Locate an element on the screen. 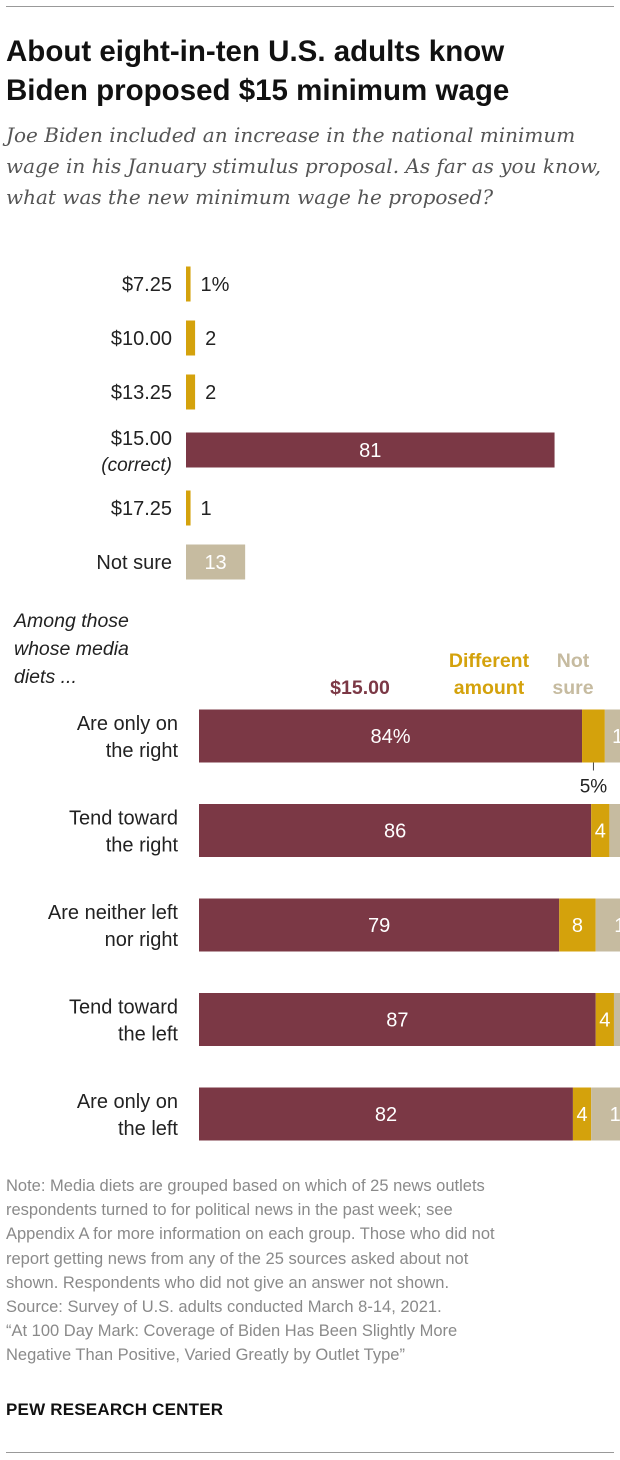 The height and width of the screenshot is (1460, 620). pew-research-center-logo-text: PEW RESEARCH CENTER is located at coordinates (115, 1409).